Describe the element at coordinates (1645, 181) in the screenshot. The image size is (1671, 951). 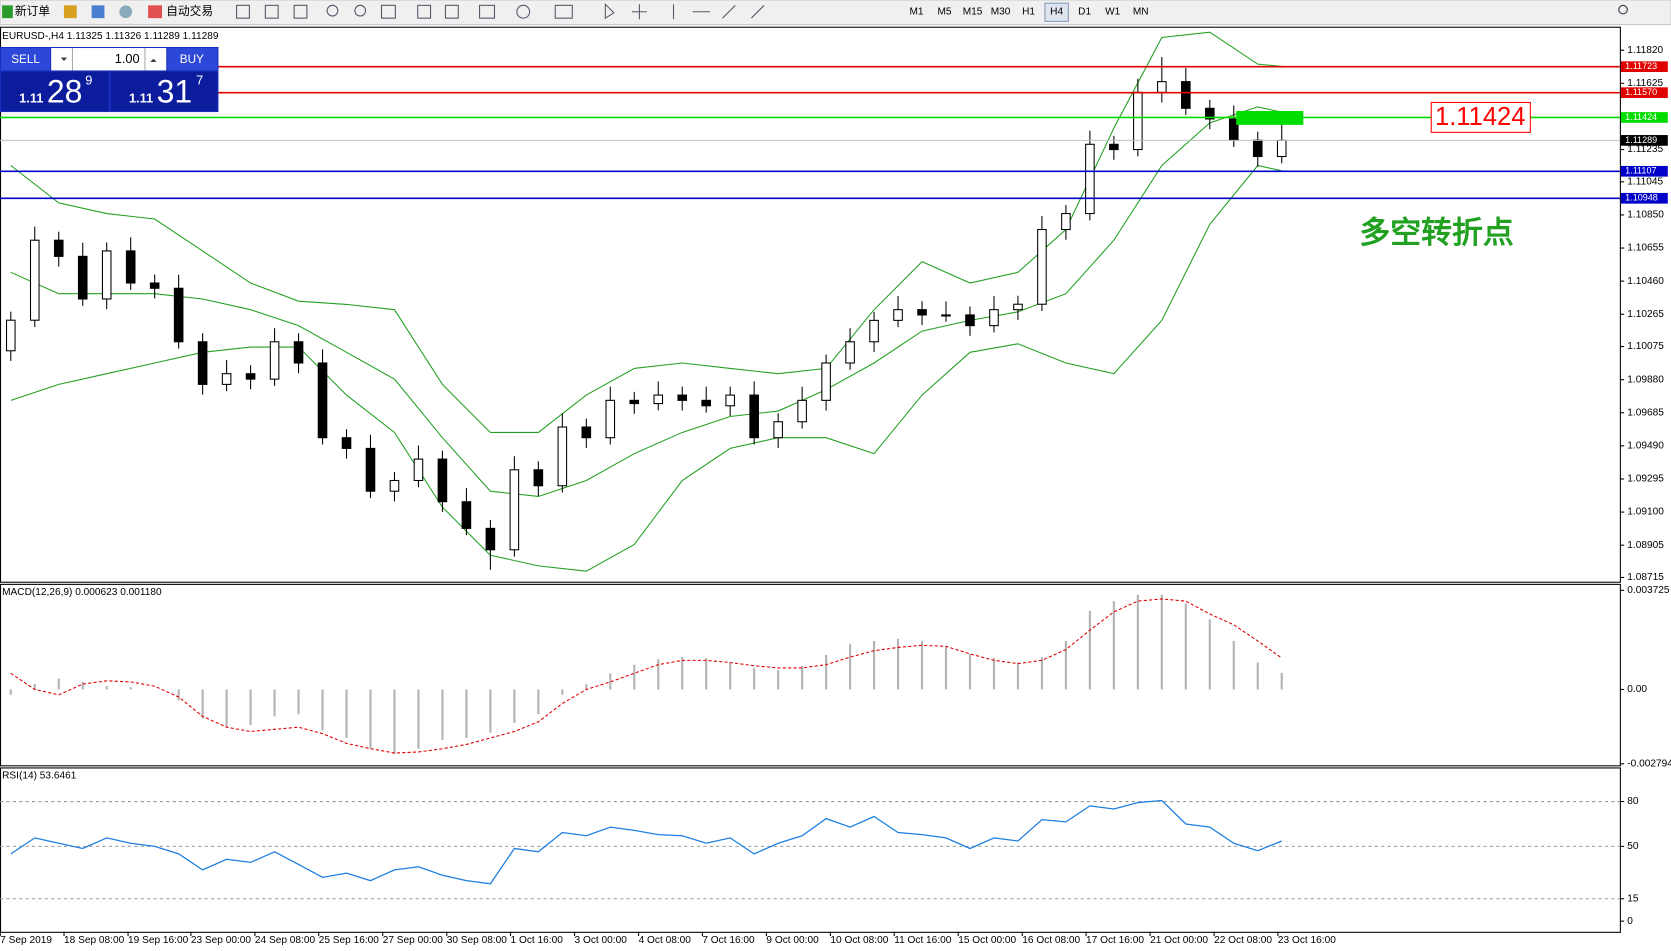
I see `y-tick-label: 1.11045` at that location.